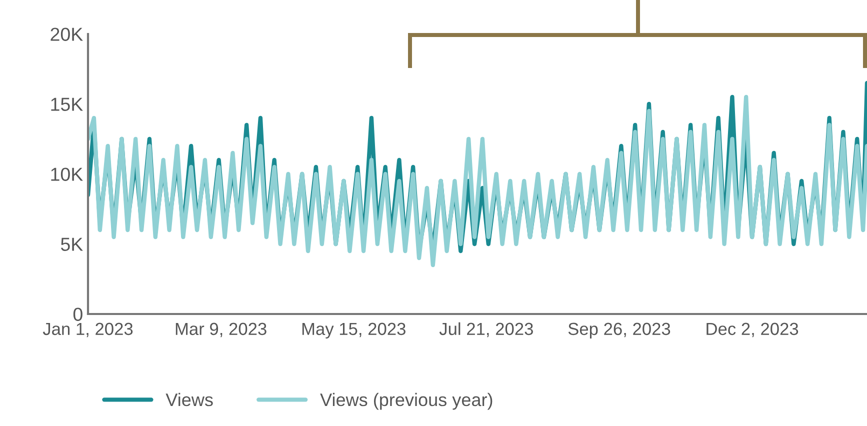 This screenshot has width=867, height=426. Describe the element at coordinates (87, 330) in the screenshot. I see `x-tick-label: Jan 1, 2023` at that location.